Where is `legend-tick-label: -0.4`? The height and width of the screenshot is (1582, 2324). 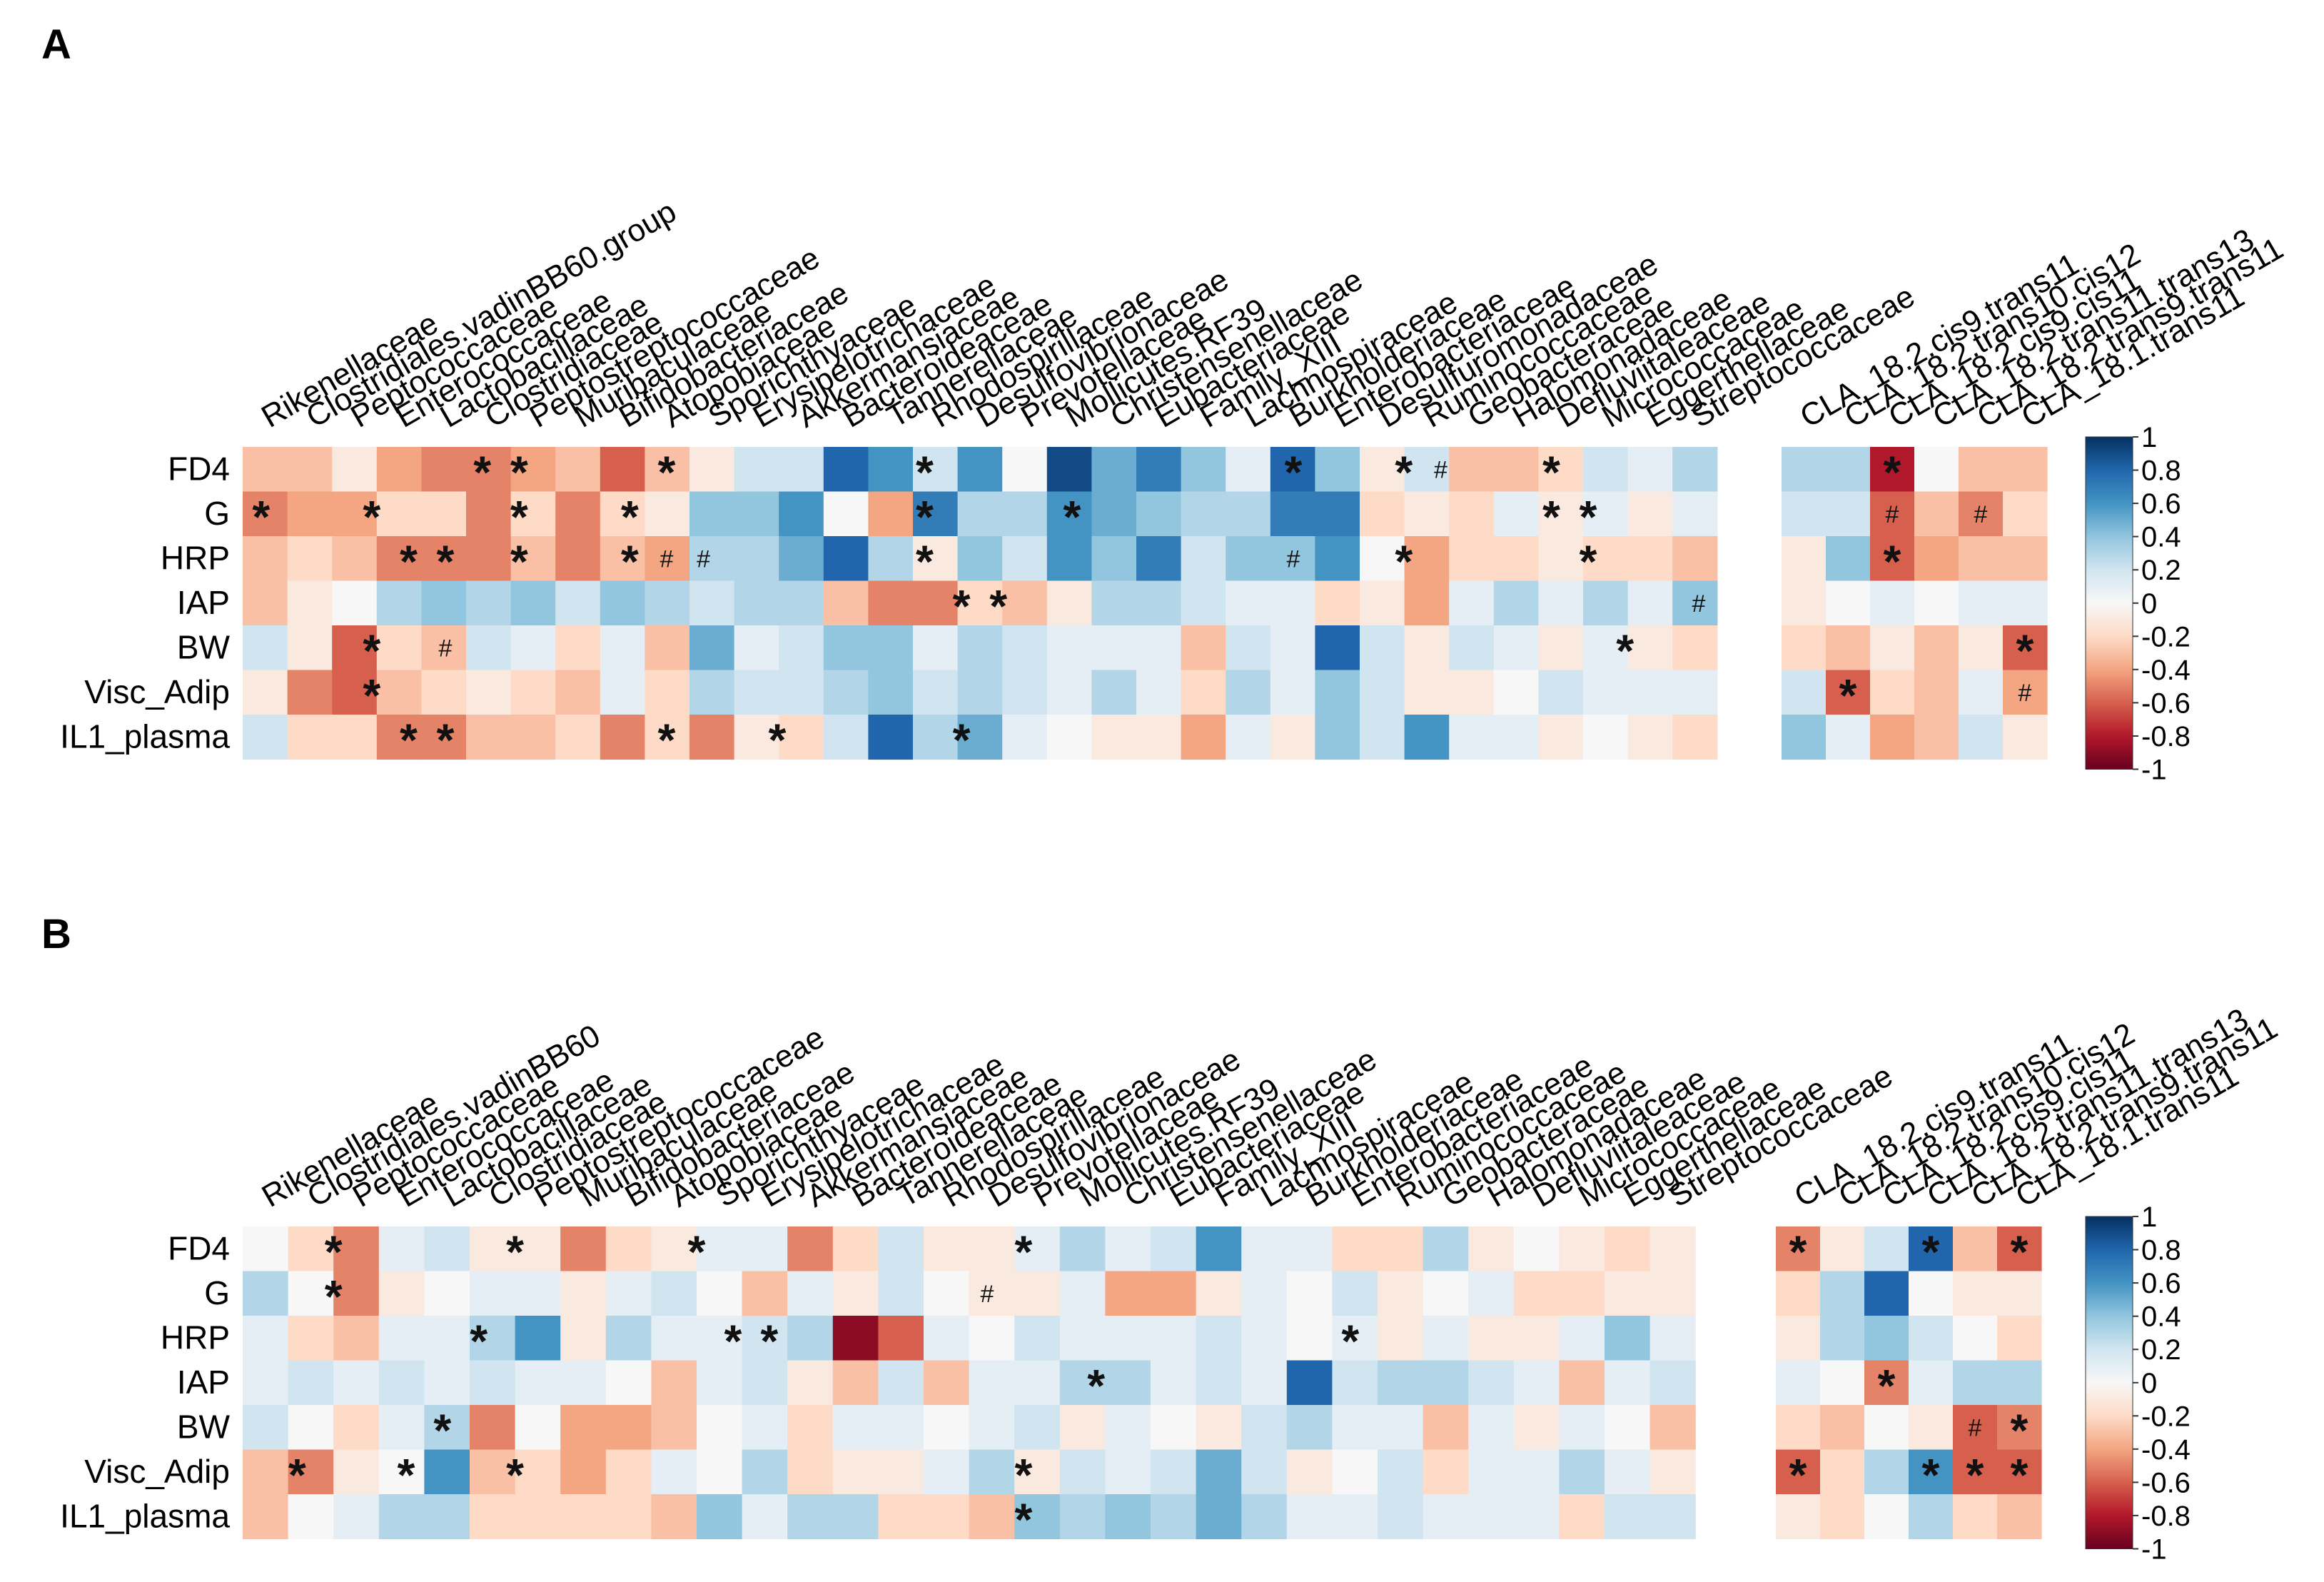 legend-tick-label: -0.4 is located at coordinates (2166, 1450).